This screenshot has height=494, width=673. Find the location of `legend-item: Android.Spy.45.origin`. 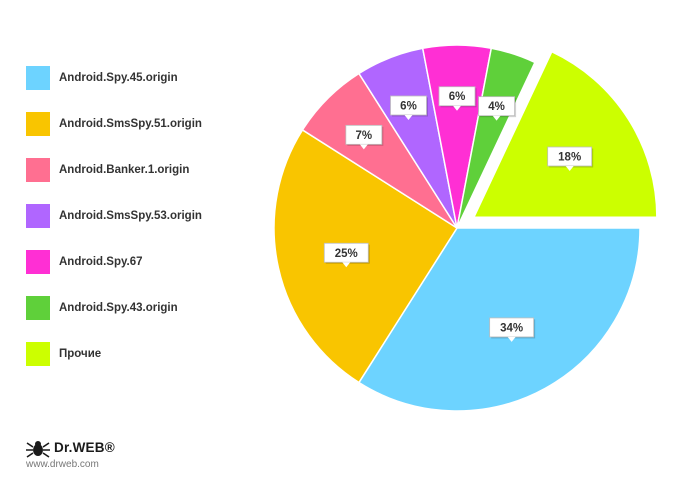

legend-item: Android.Spy.45.origin is located at coordinates (102, 78).